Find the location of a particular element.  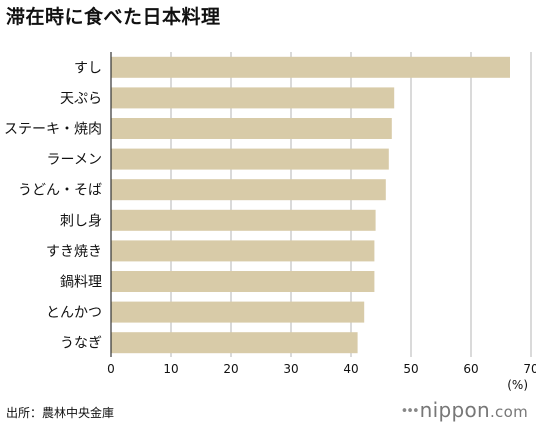

x-tick-label: 50 is located at coordinates (410, 369).